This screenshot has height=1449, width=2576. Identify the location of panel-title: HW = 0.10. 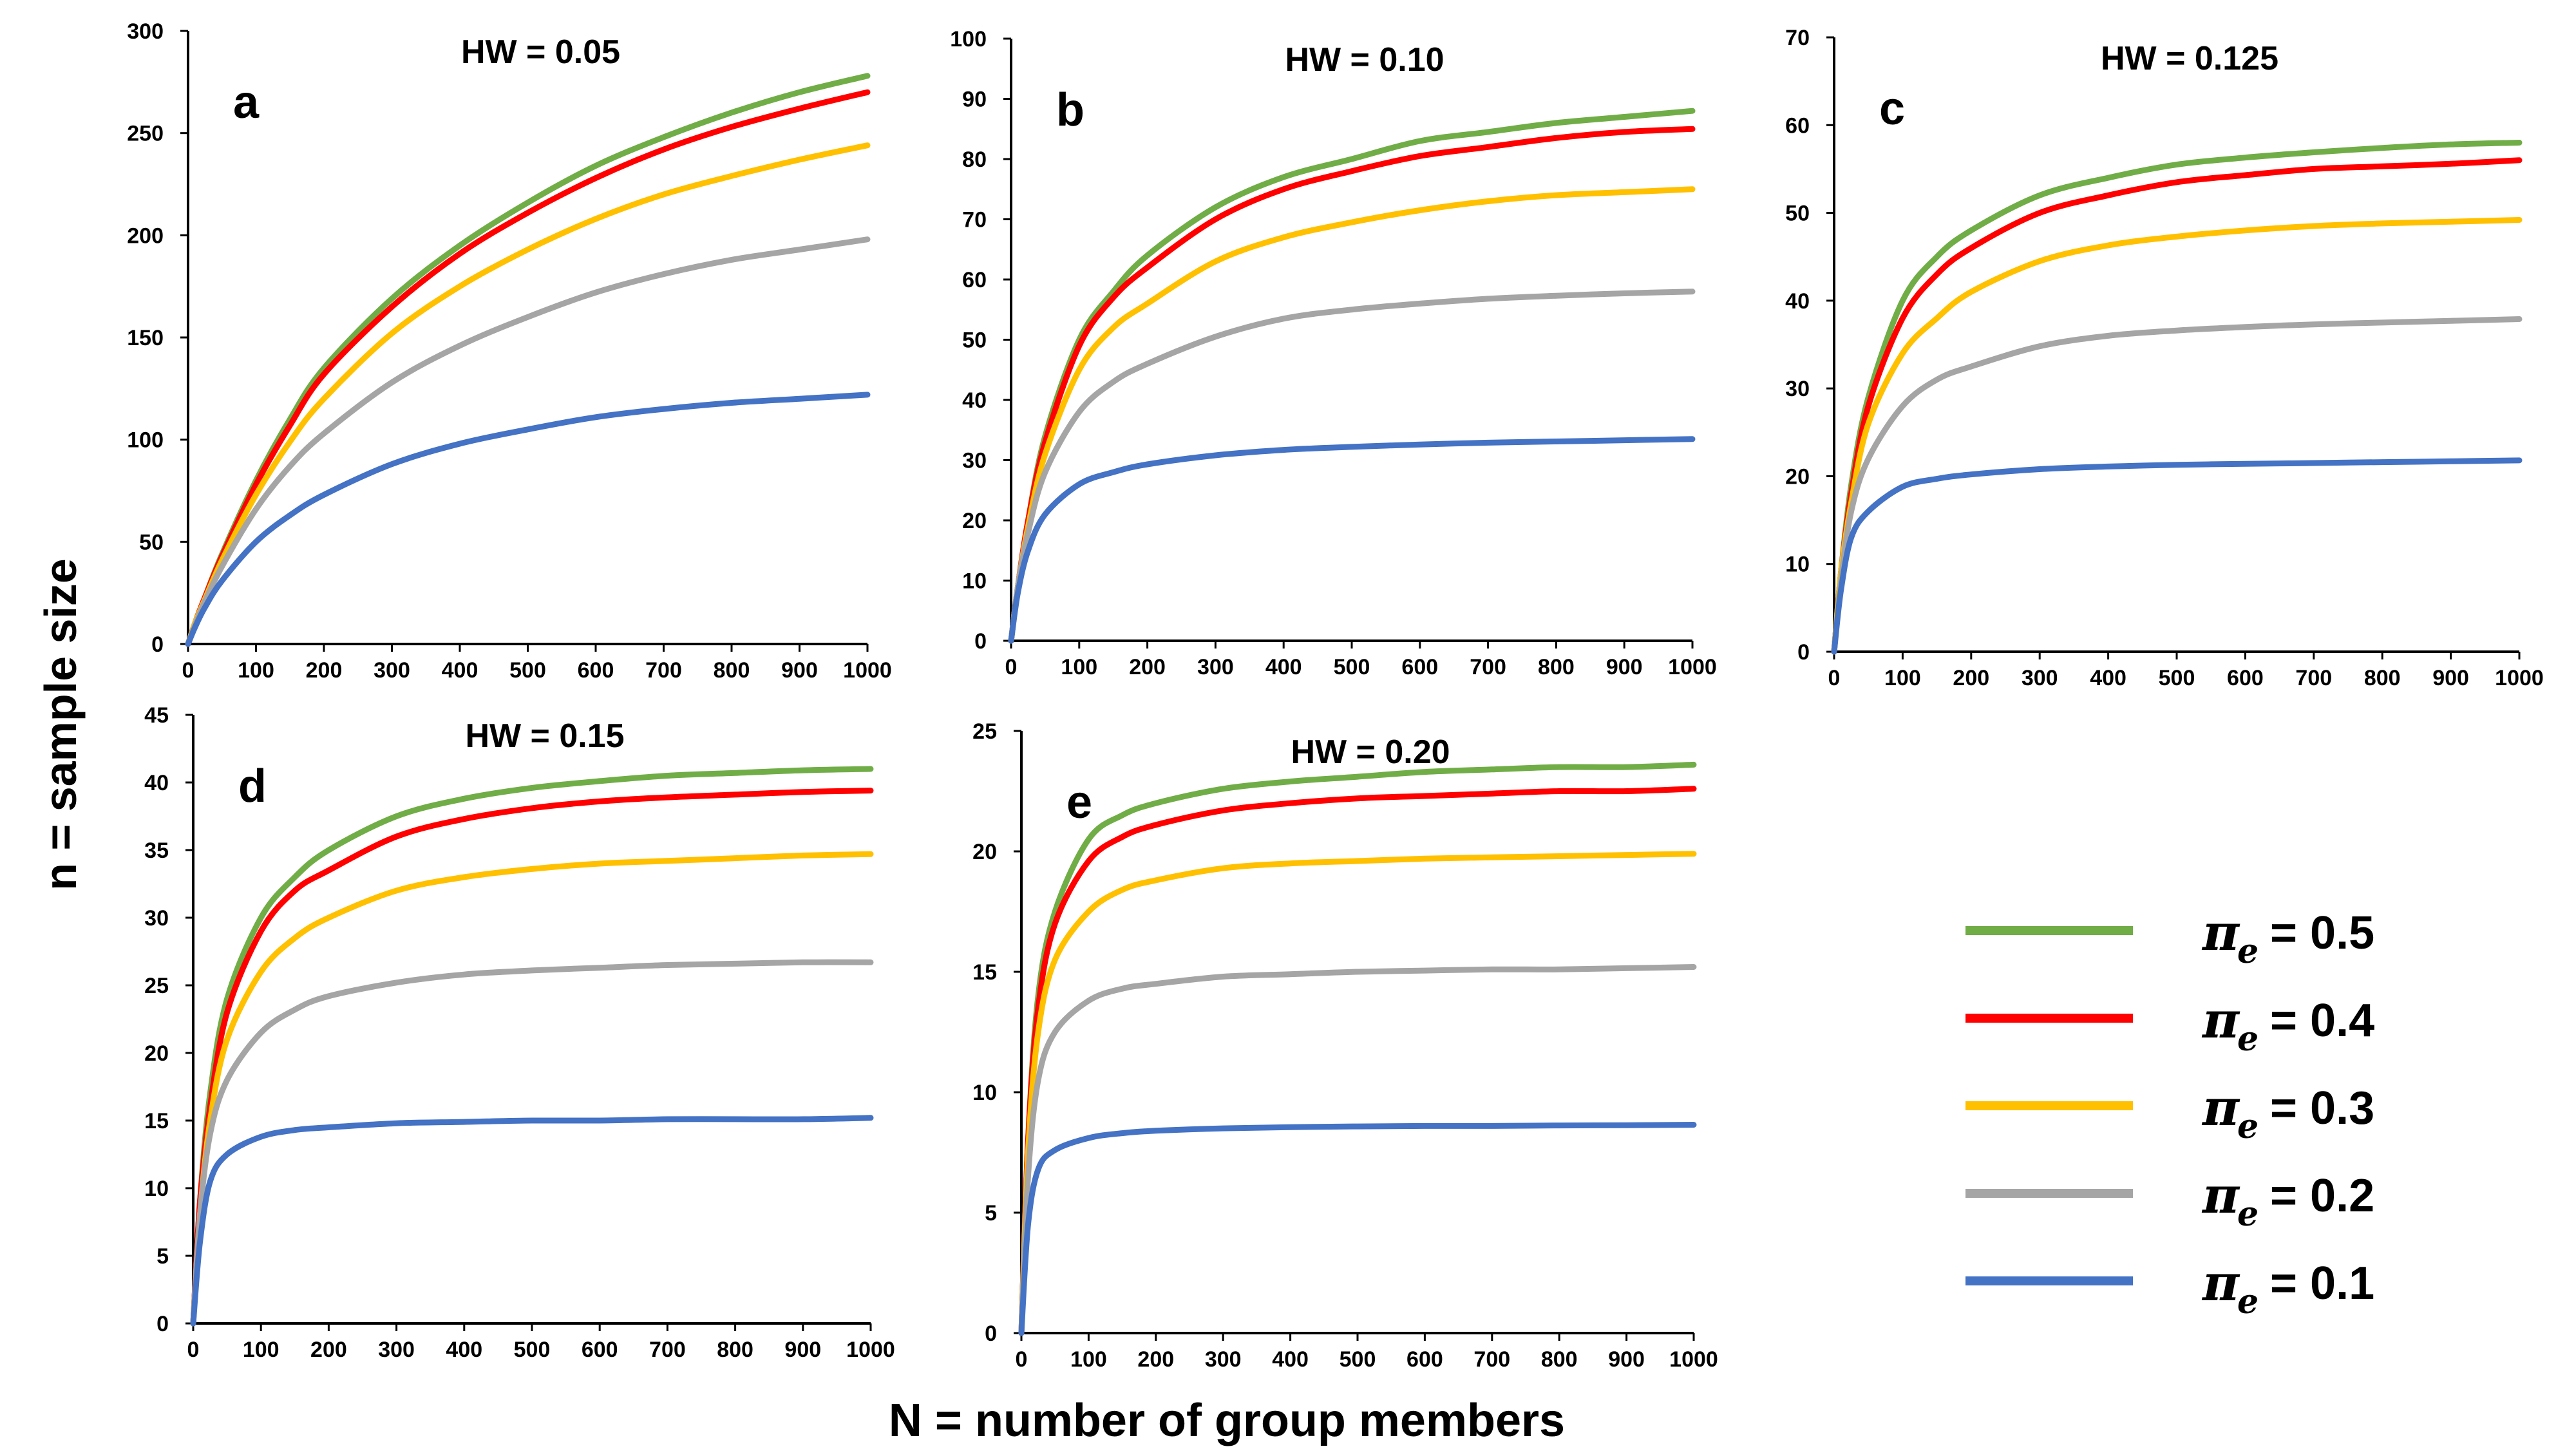
(1364, 60).